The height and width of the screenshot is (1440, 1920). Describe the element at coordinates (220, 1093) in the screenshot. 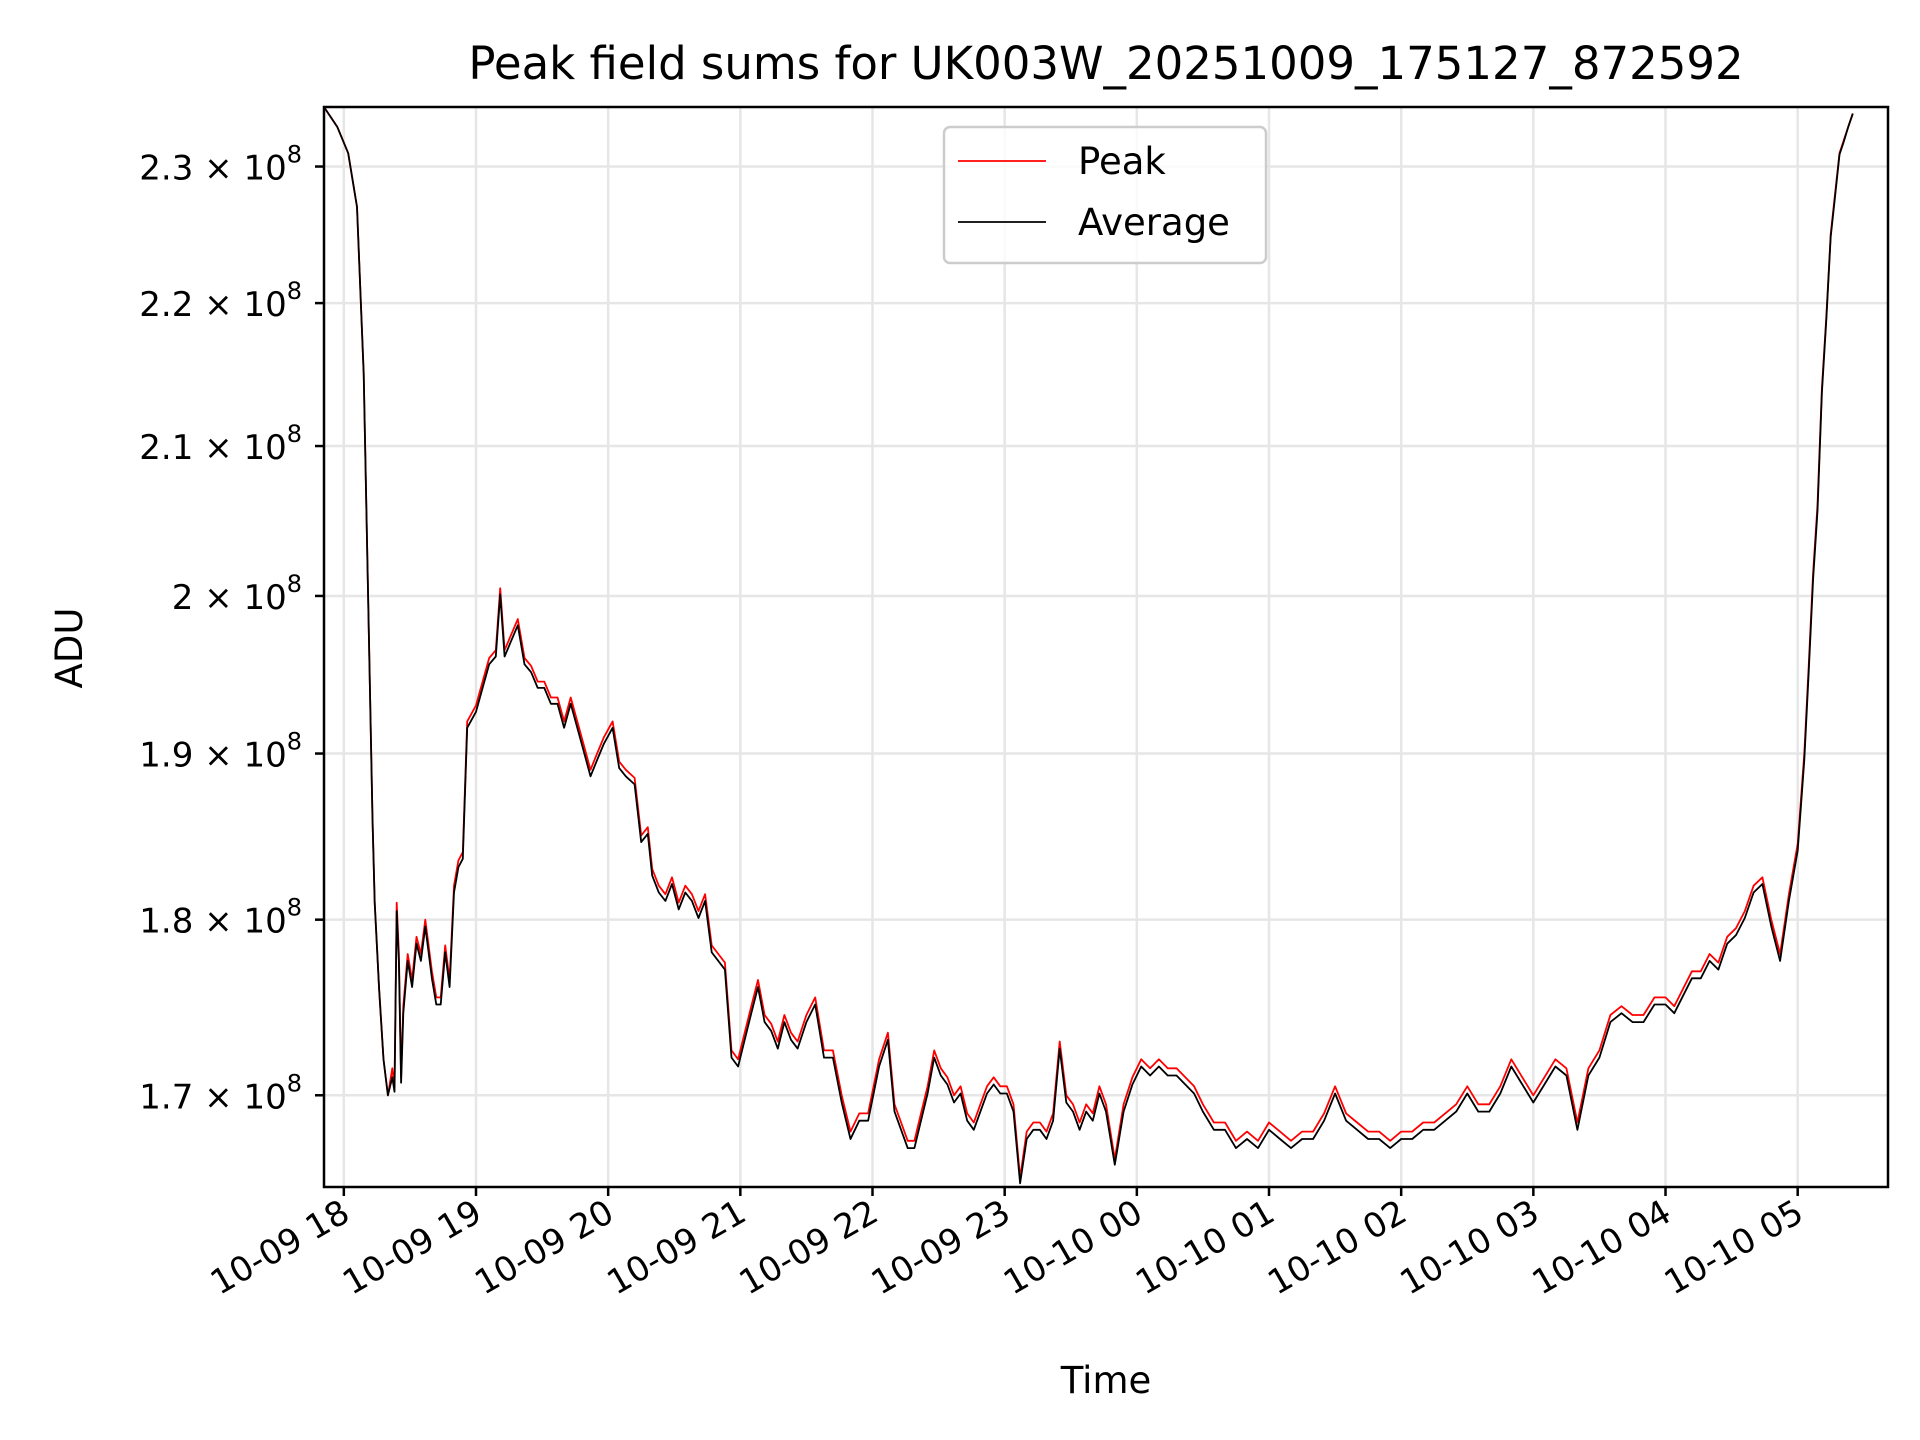

I see `y-tick-label: 1.7 × 108` at that location.